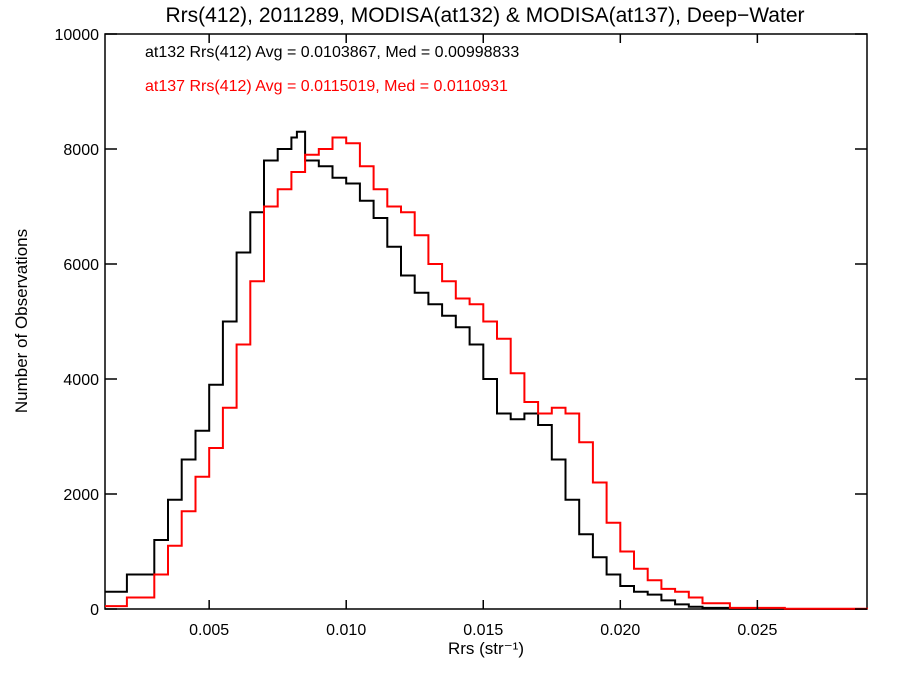 The image size is (900, 675). Describe the element at coordinates (81, 150) in the screenshot. I see `y-tick-label: 8000` at that location.